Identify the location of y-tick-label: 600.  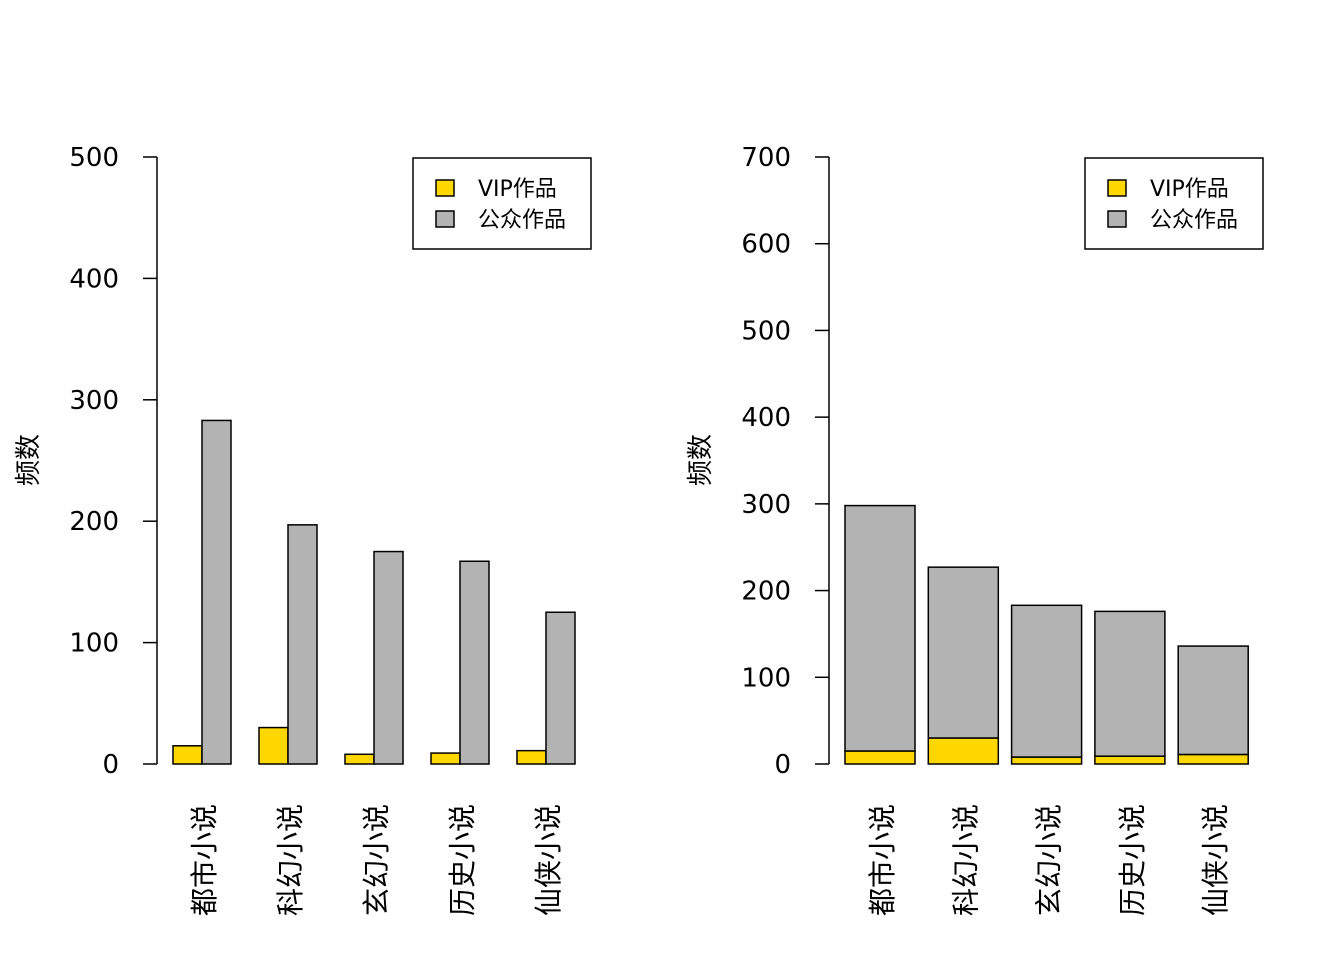
(766, 245).